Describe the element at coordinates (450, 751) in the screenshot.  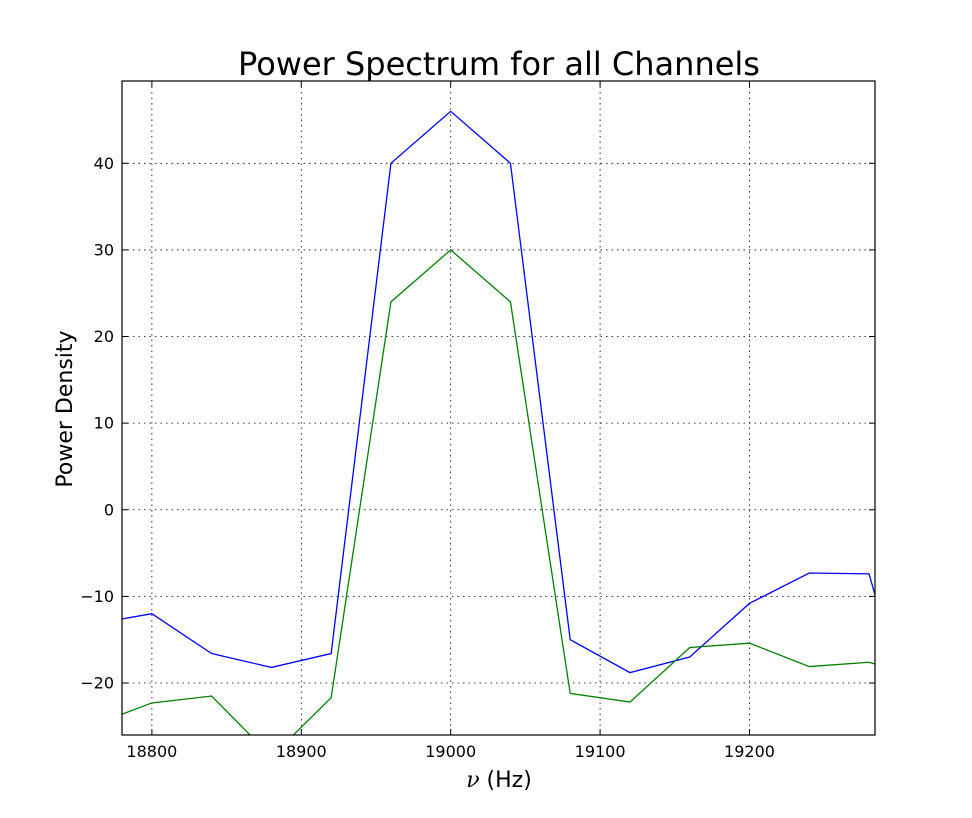
I see `x-tick-label: 19000` at that location.